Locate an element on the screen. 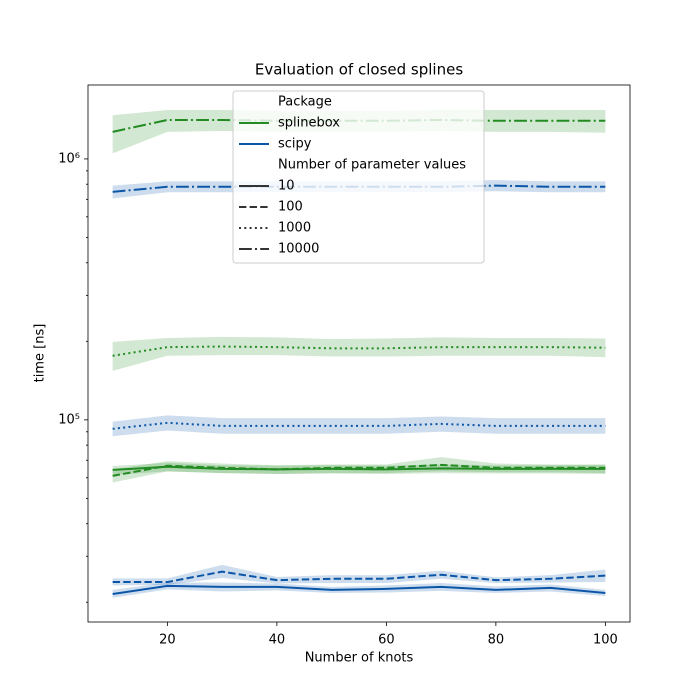 The image size is (700, 700). legend-title: Number of parameter values is located at coordinates (372, 165).